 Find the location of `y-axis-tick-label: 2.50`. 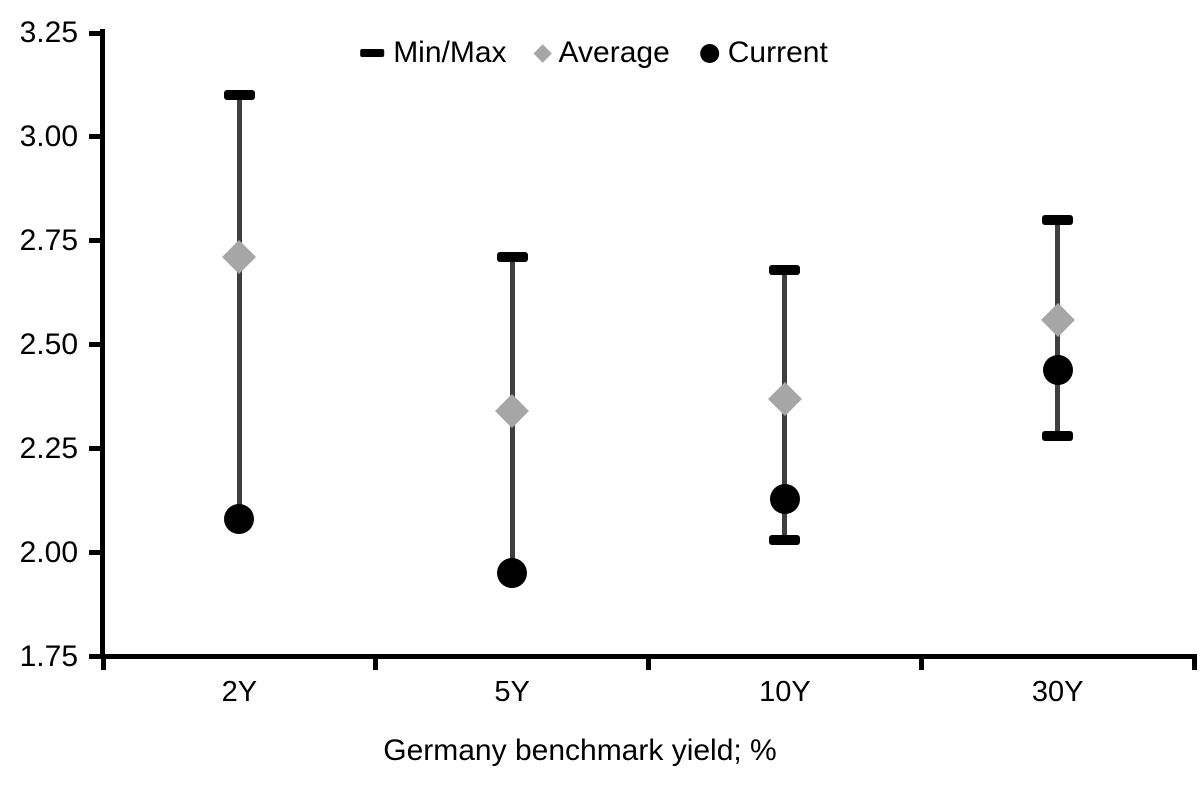

y-axis-tick-label: 2.50 is located at coordinates (48, 344).